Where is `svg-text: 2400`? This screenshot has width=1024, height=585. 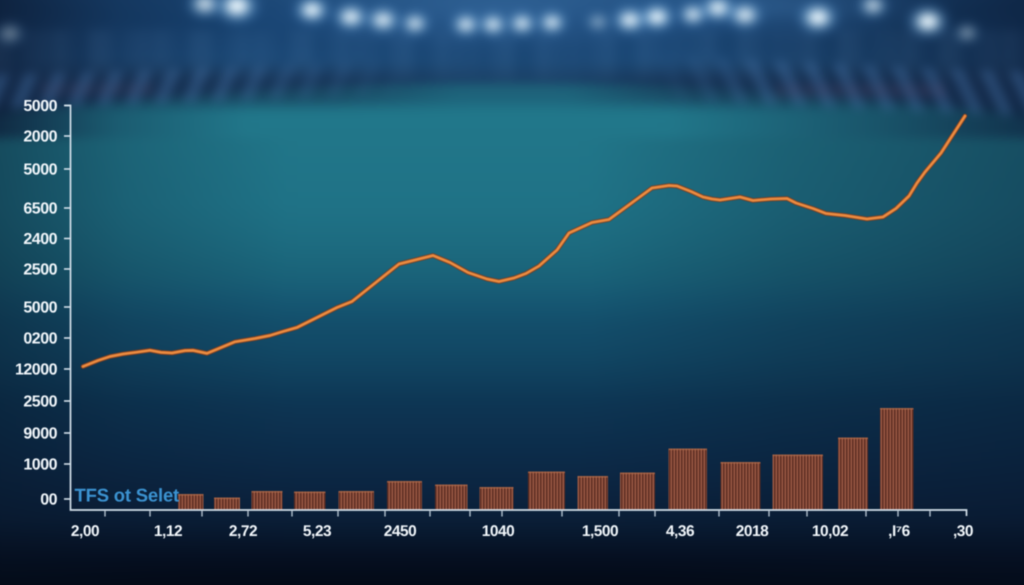 svg-text: 2400 is located at coordinates (40, 239).